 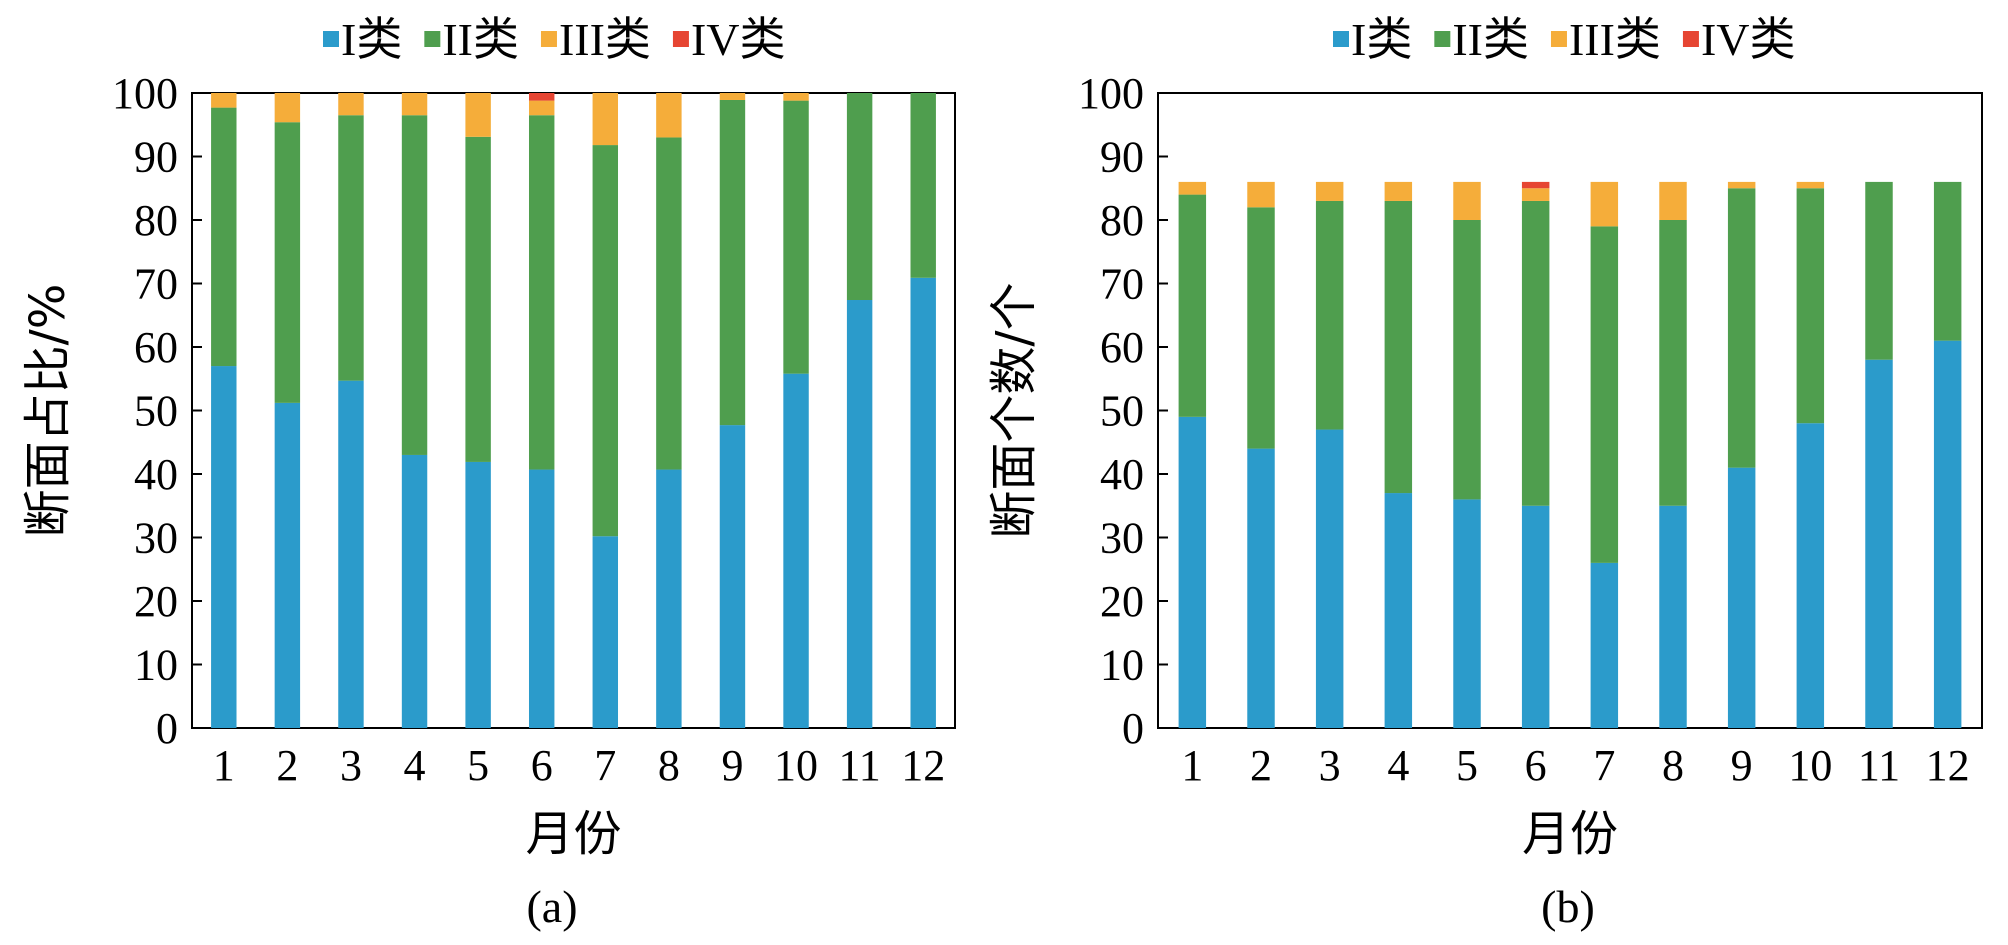 What do you see at coordinates (1604, 765) in the screenshot?
I see `x-tick-label: 7` at bounding box center [1604, 765].